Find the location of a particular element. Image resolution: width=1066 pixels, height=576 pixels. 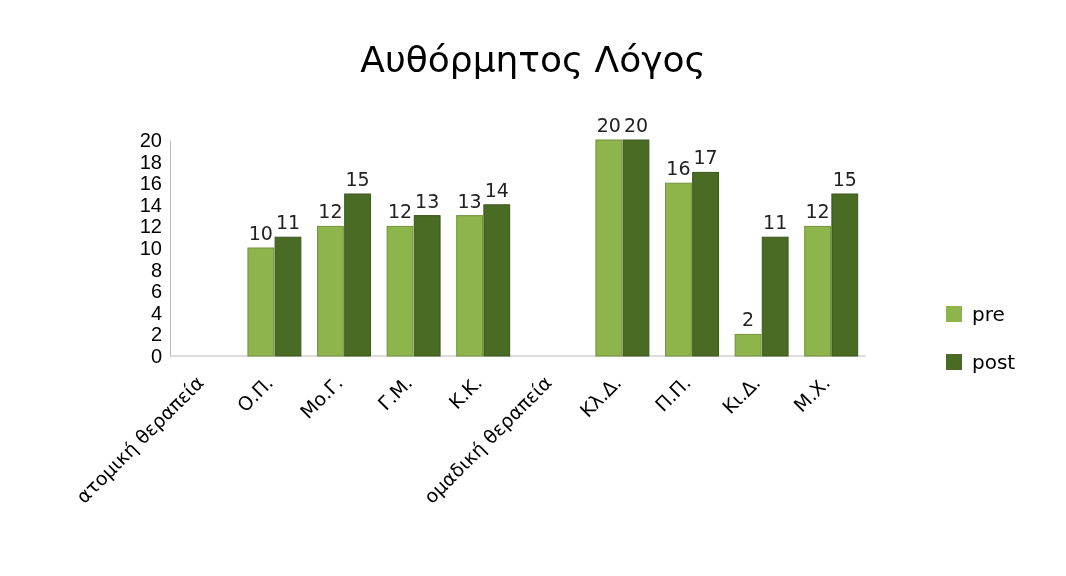

x-tick-label: Κι.Δ. is located at coordinates (741, 394).